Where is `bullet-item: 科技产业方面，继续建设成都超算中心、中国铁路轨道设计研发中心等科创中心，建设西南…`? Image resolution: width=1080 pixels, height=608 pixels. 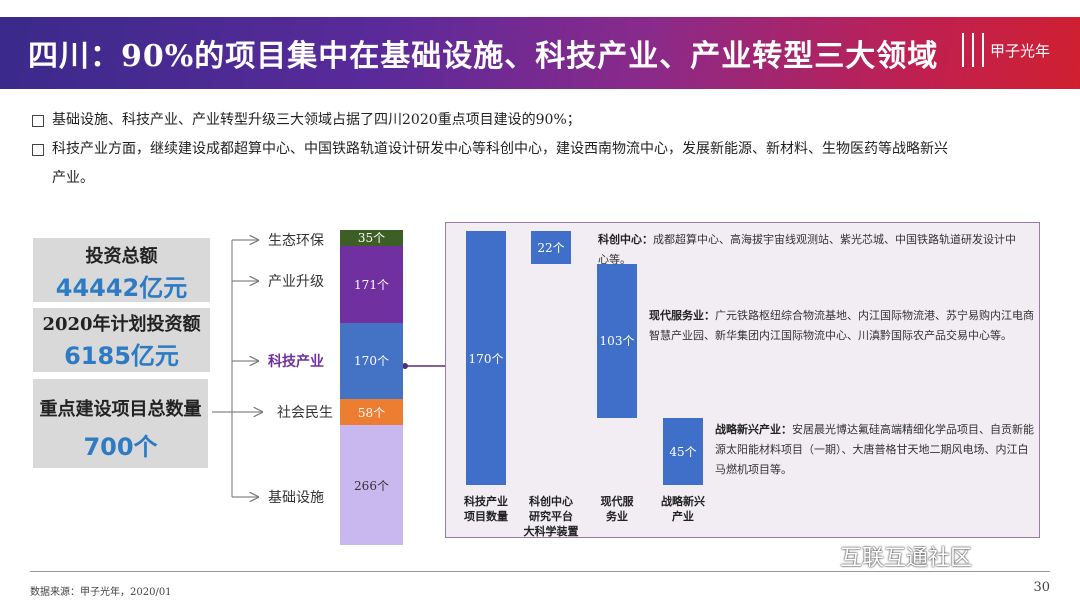 bullet-item: 科技产业方面，继续建设成都超算中心、中国铁路轨道设计研发中心等科创中心，建设西南… is located at coordinates (542, 149).